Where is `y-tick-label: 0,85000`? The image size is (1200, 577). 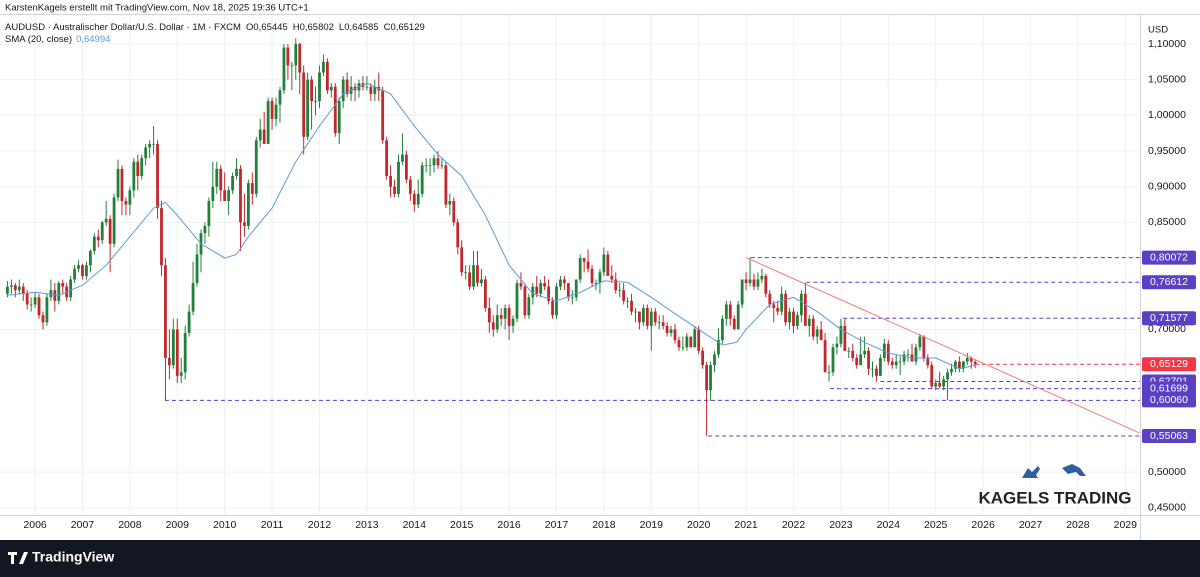 y-tick-label: 0,85000 is located at coordinates (1167, 222).